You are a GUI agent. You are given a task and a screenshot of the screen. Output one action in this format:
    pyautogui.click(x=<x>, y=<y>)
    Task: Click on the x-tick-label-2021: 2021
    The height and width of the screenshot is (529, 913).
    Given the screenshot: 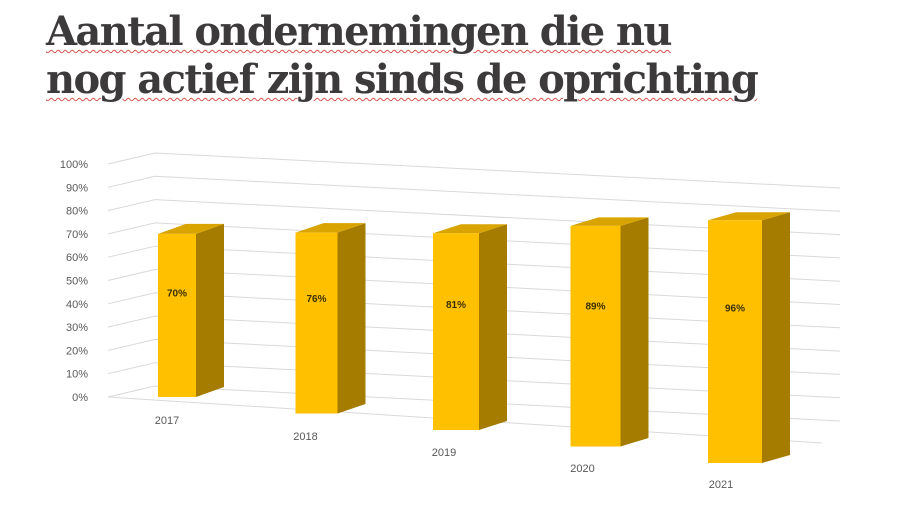 What is the action you would take?
    pyautogui.click(x=721, y=485)
    